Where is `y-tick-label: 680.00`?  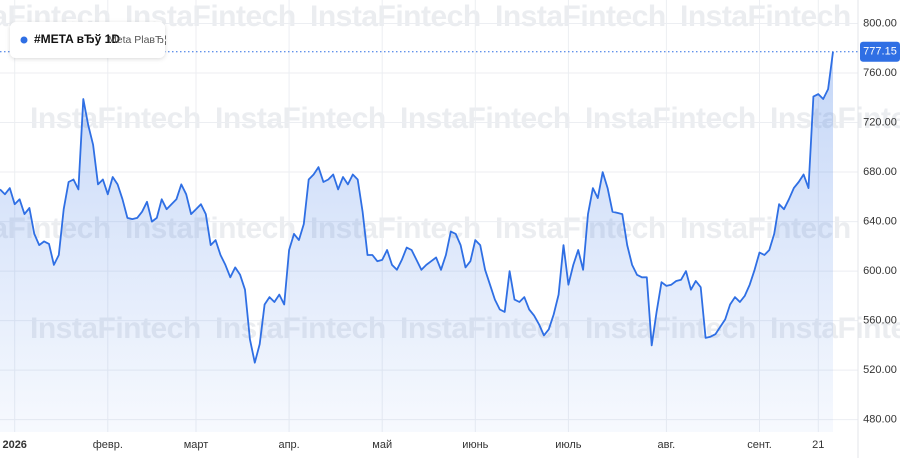 y-tick-label: 680.00 is located at coordinates (880, 172).